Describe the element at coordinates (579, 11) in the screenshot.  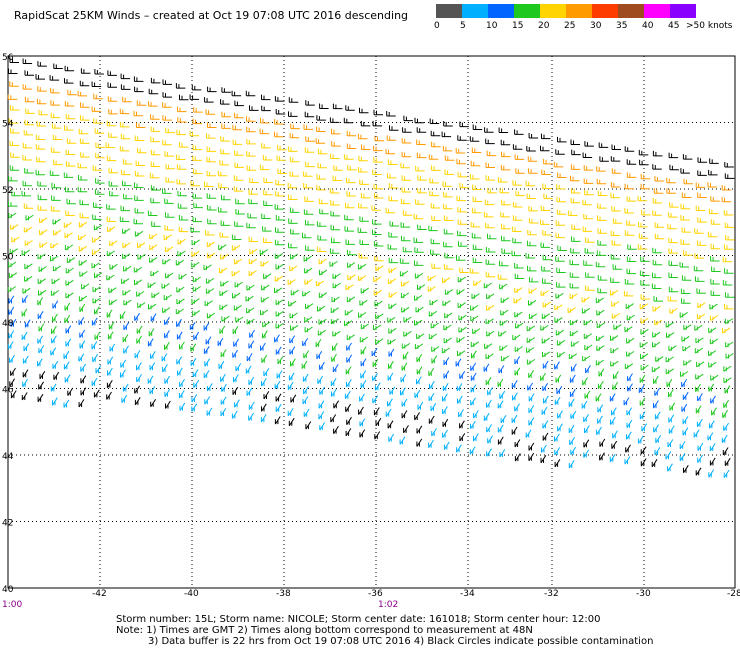
I see `legend-swatch` at that location.